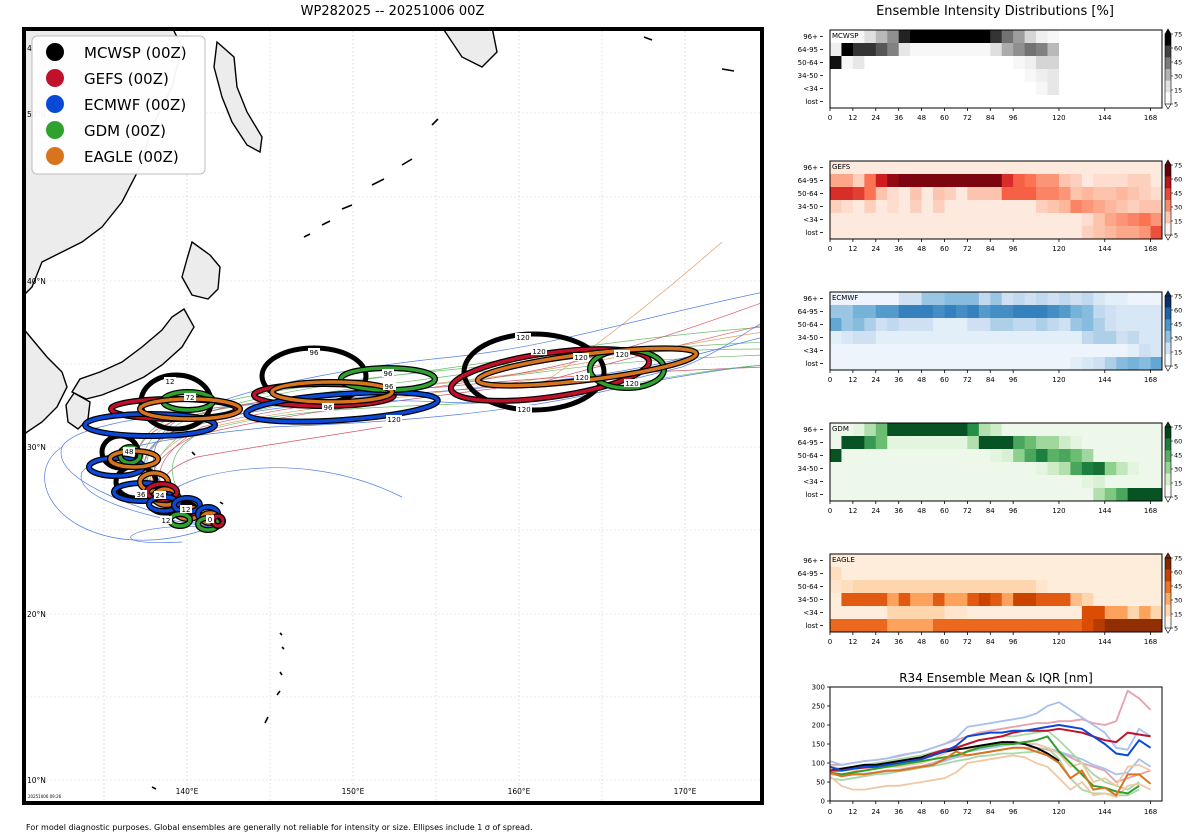  I want to click on heatmap-row-label: 34-50, so click(808, 469).